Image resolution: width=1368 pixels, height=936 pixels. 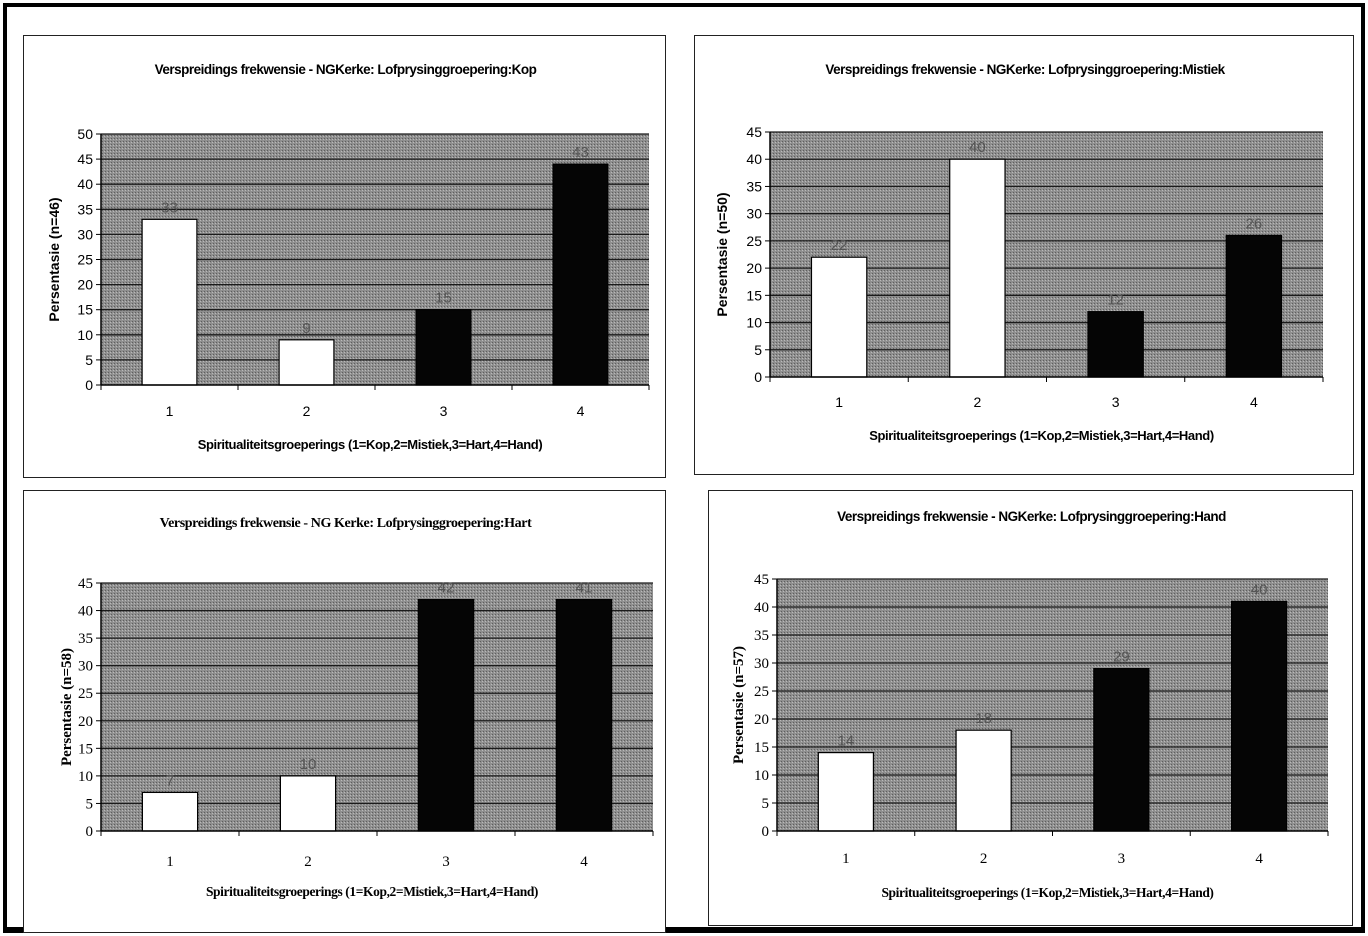 I want to click on data-label: 14, so click(x=846, y=741).